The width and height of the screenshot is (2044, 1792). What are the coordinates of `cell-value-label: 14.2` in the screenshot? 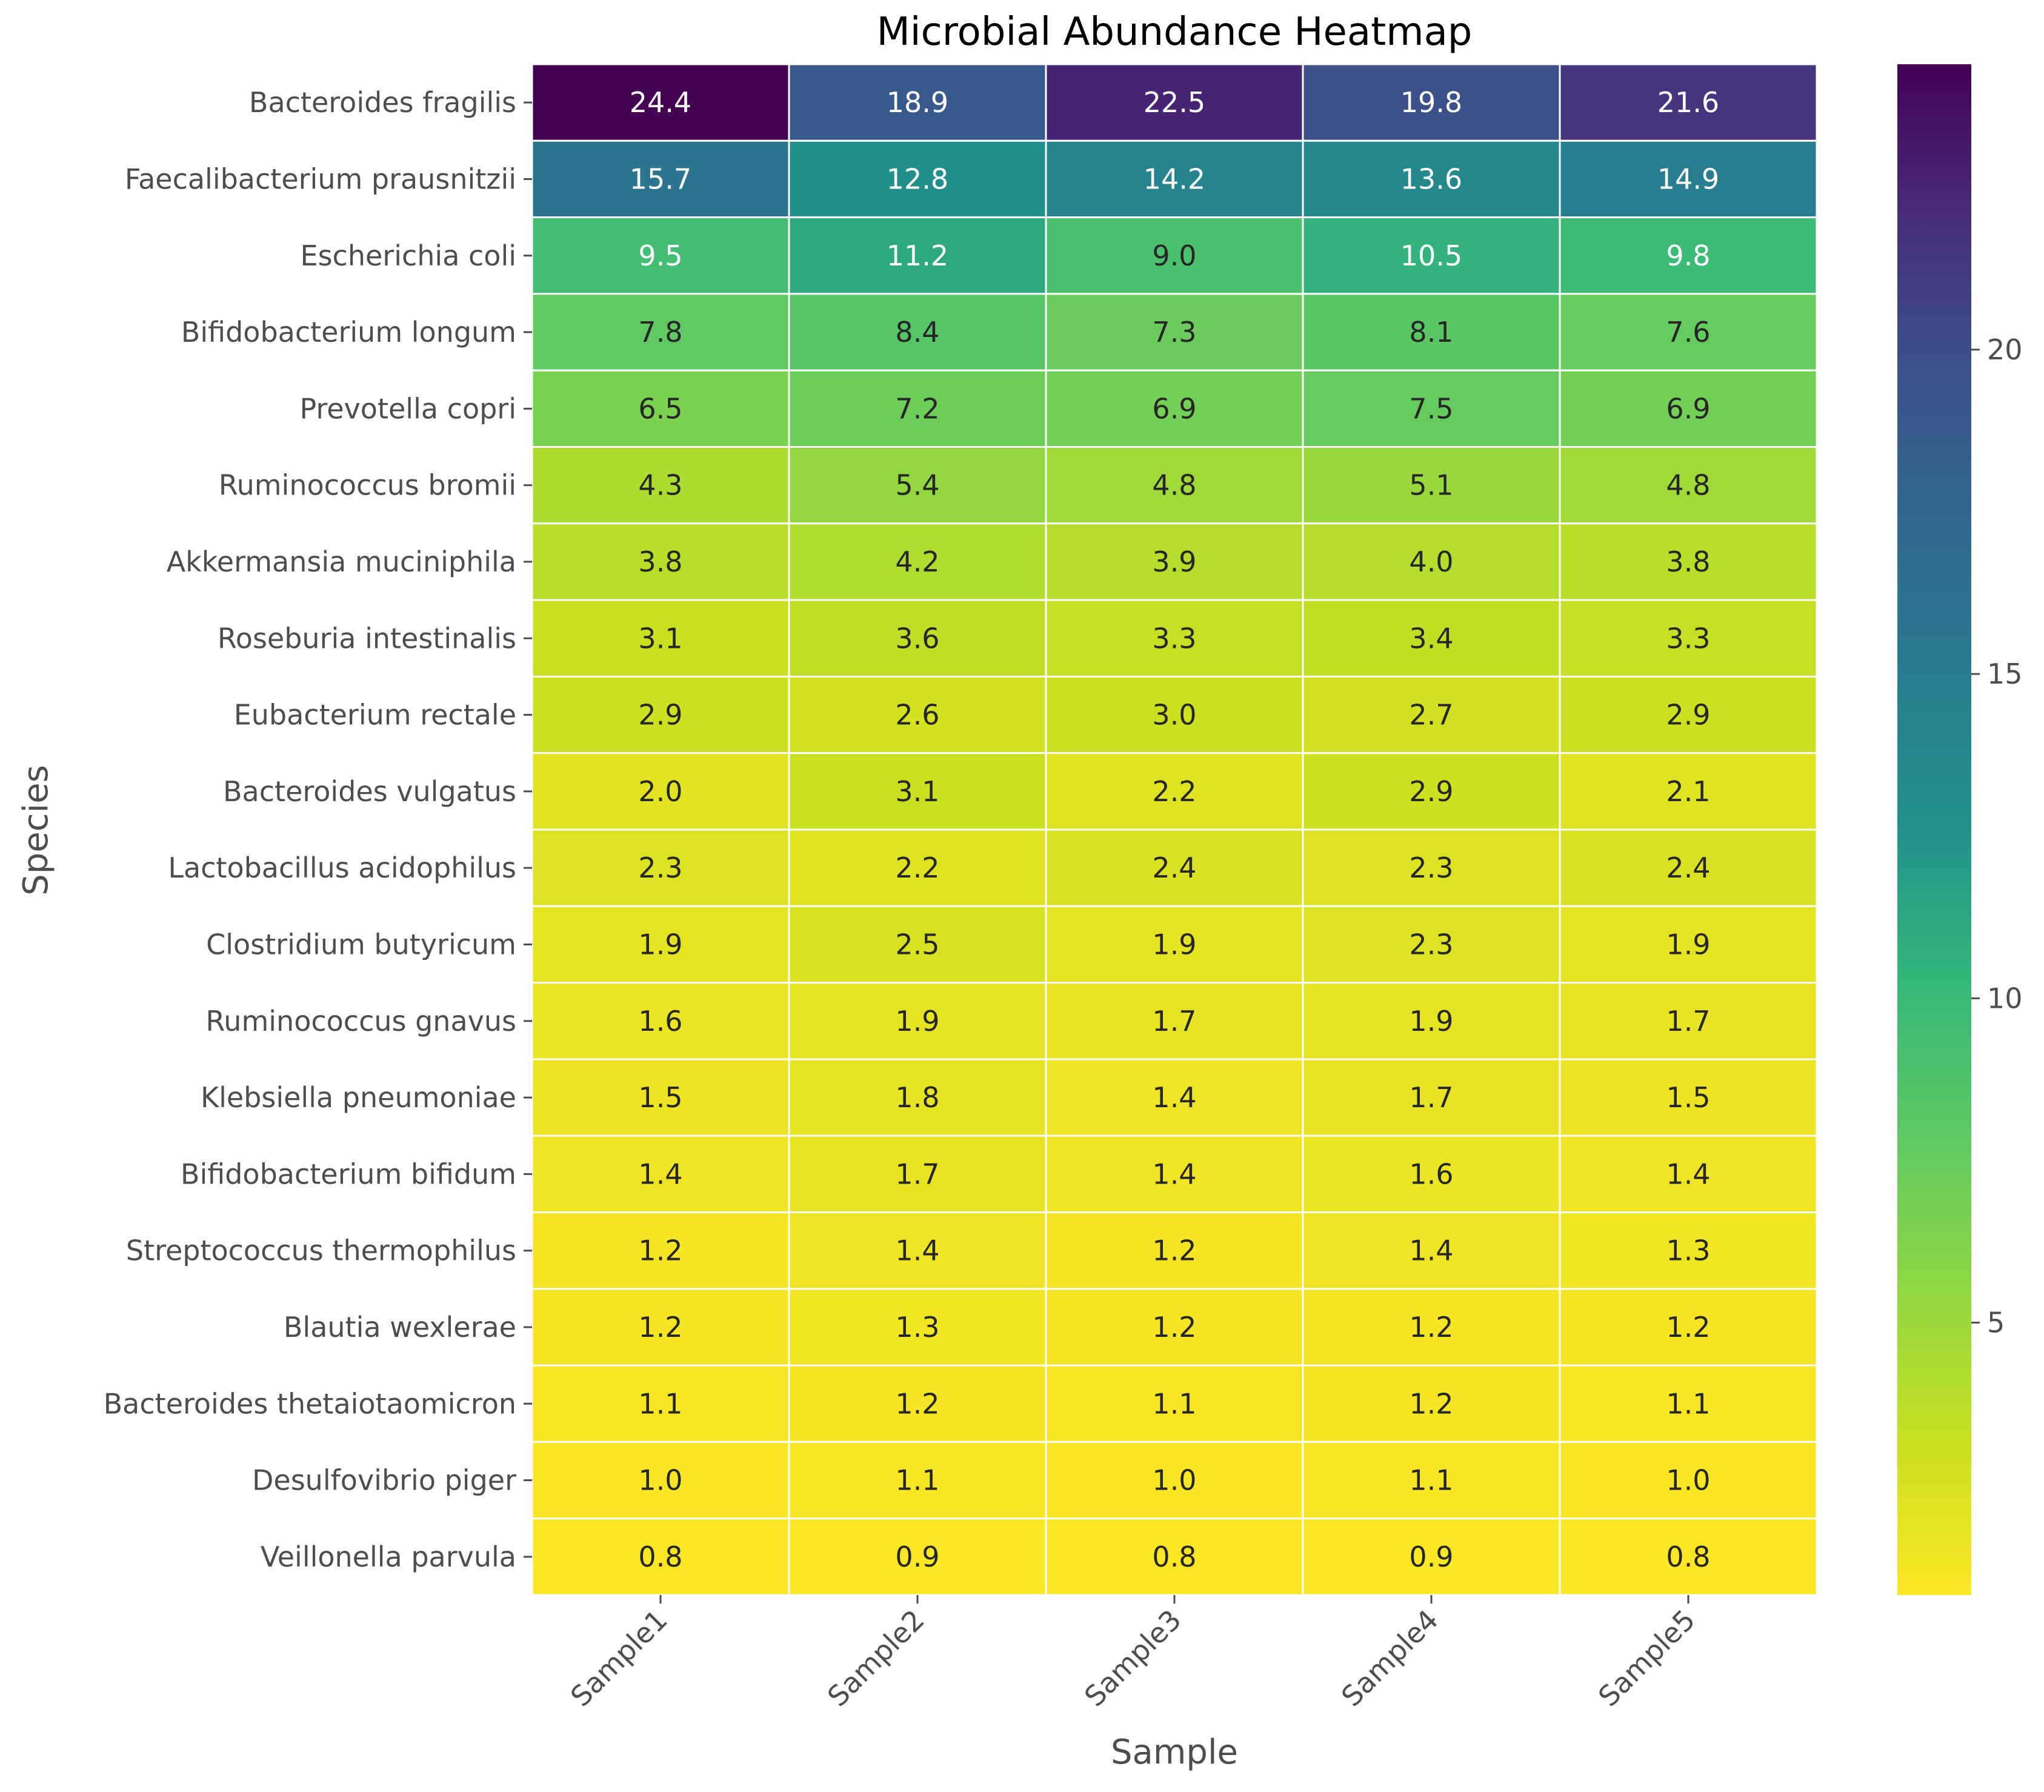 It's located at (1174, 178).